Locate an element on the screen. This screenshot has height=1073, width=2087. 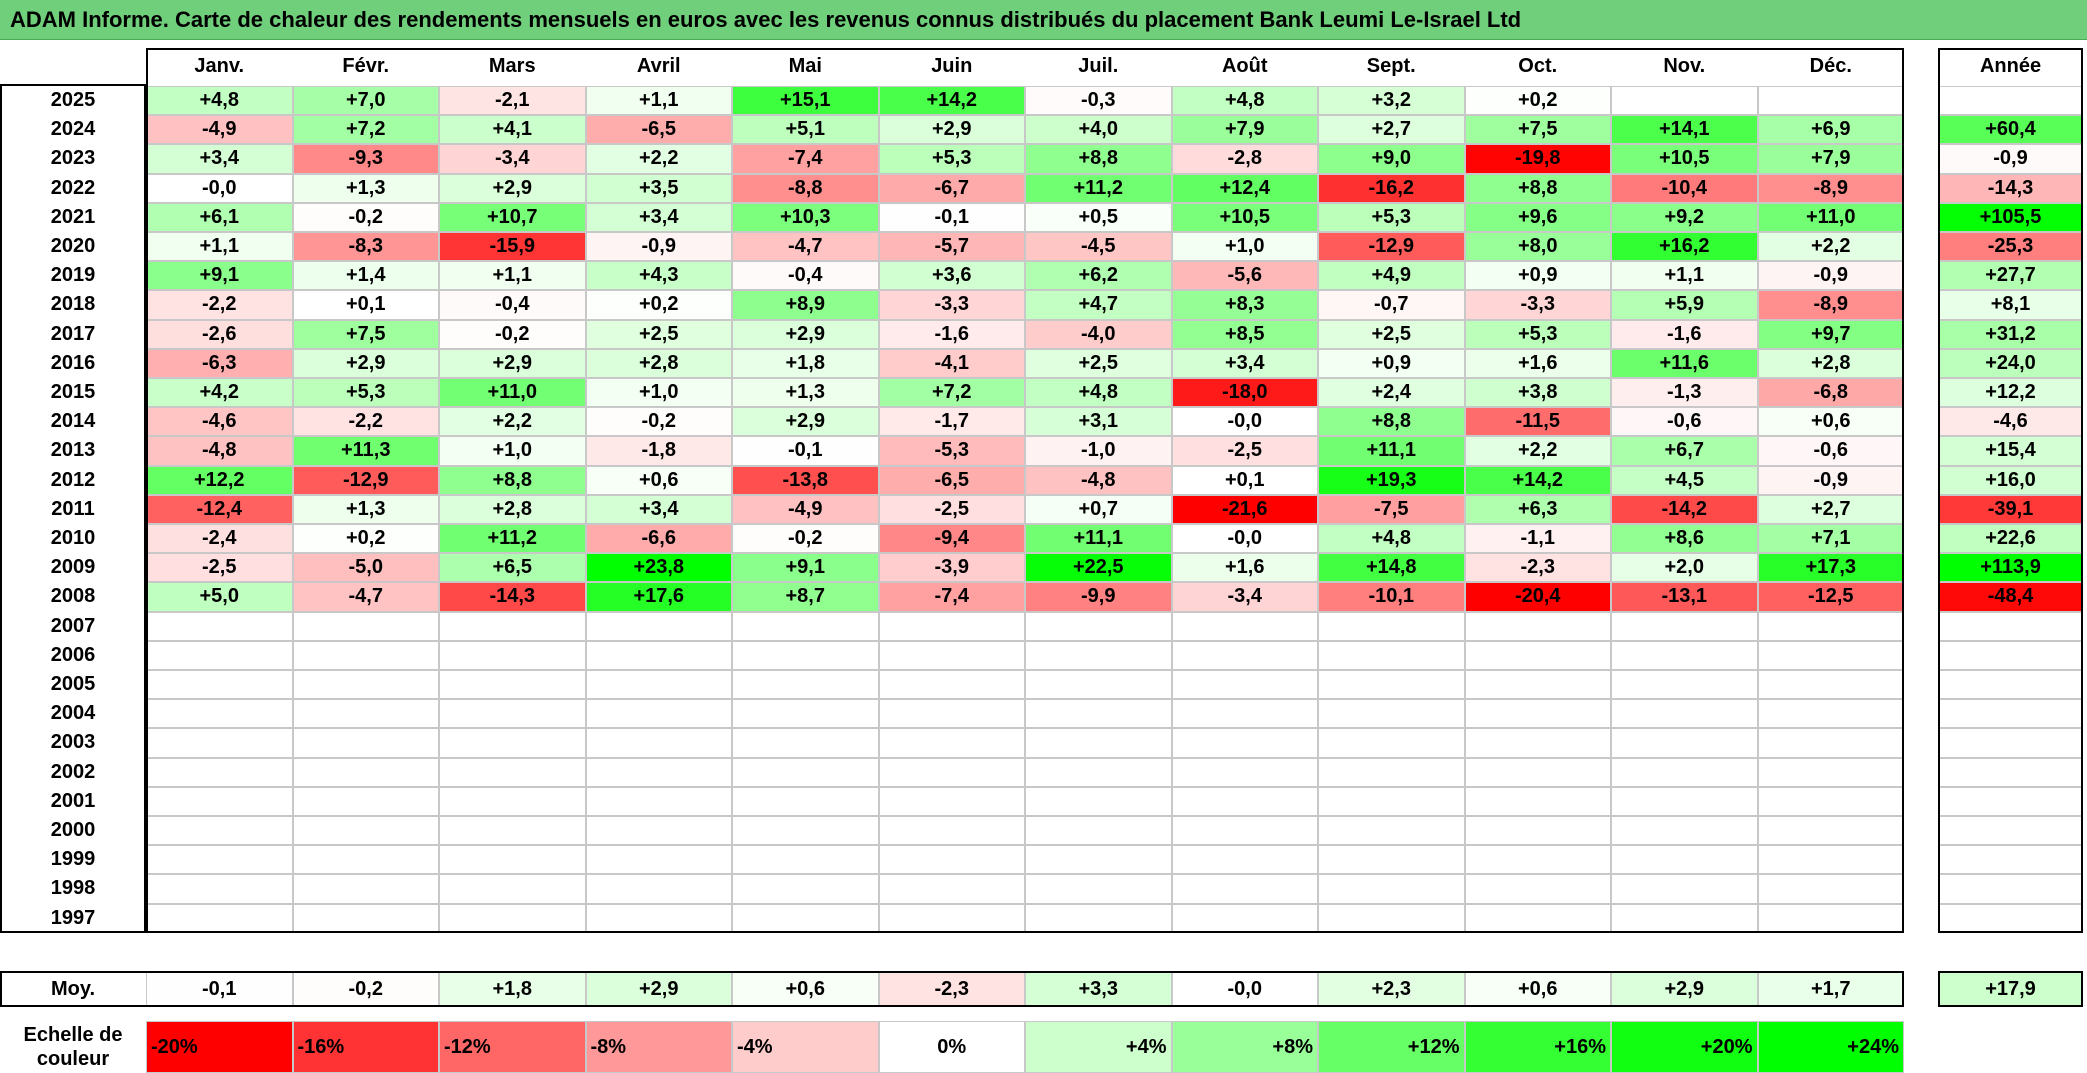
heatmap-cell: -1,3 is located at coordinates (1684, 393).